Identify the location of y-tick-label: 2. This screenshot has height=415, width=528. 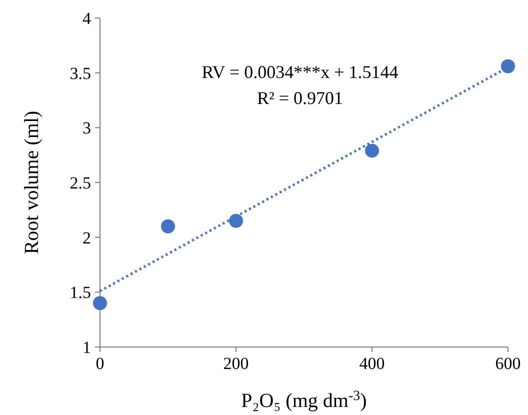
(86, 238).